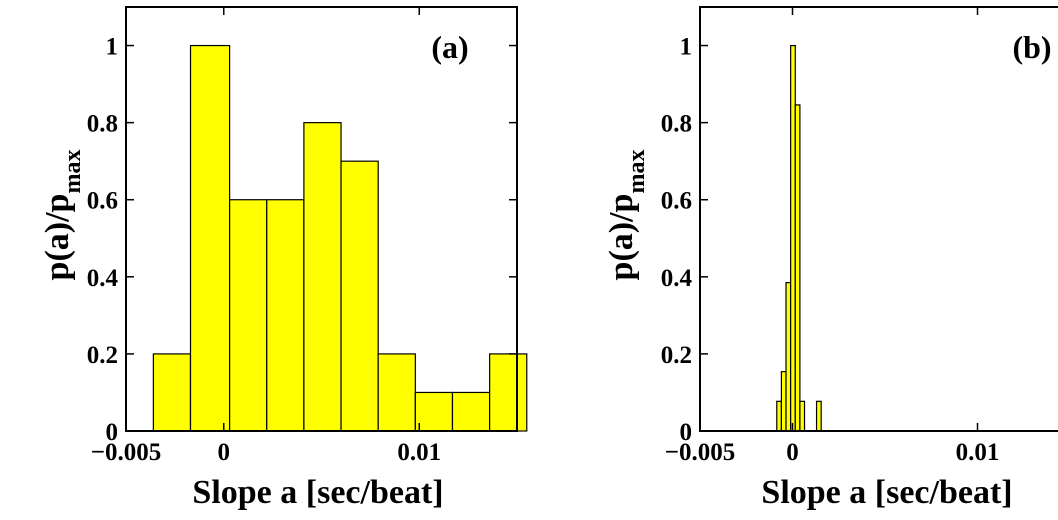  What do you see at coordinates (449, 47) in the screenshot?
I see `panel-label: (a)` at bounding box center [449, 47].